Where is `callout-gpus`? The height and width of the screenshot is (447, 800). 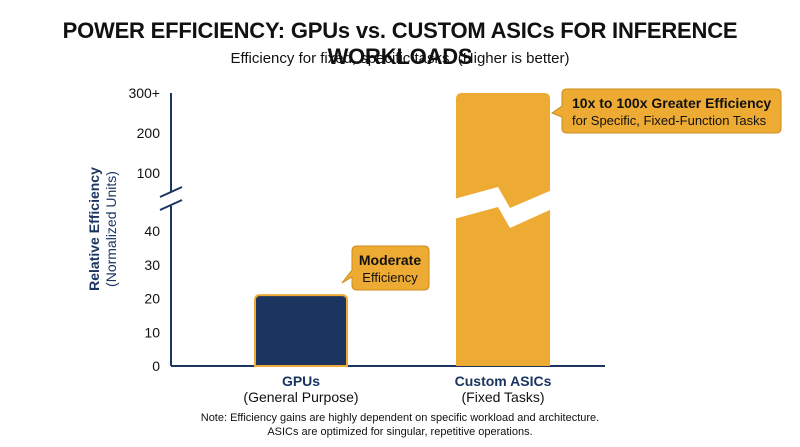
callout-gpus is located at coordinates (385, 268).